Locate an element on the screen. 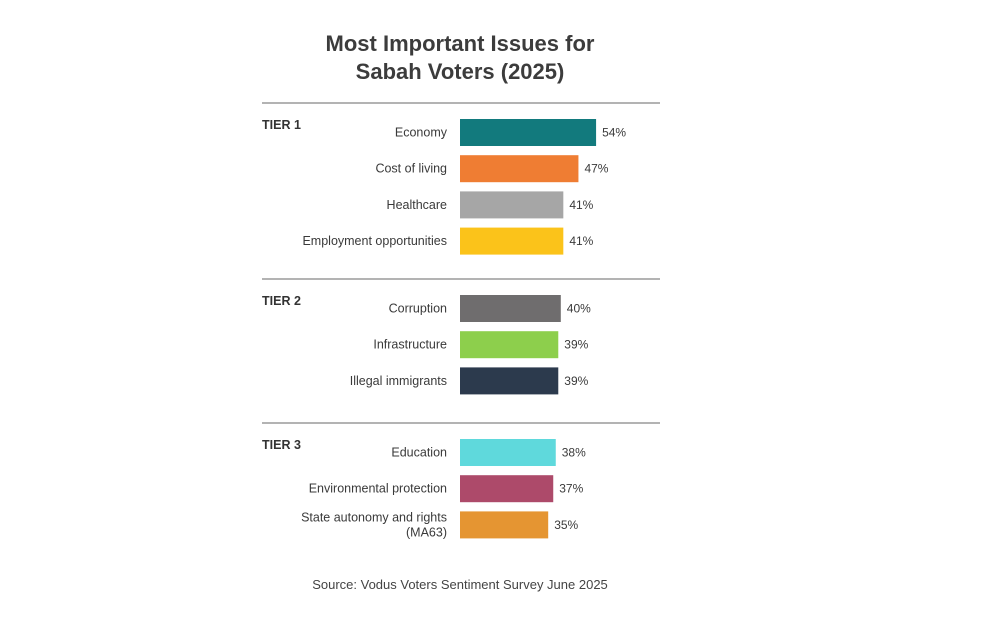 Image resolution: width=1000 pixels, height=625 pixels. category-label: Education is located at coordinates (419, 453).